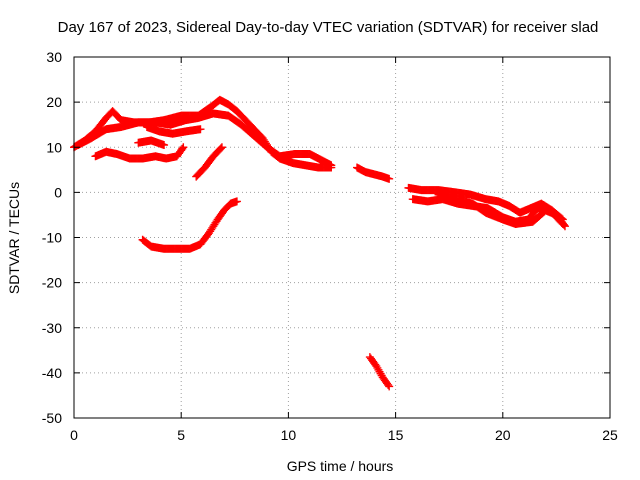  Describe the element at coordinates (54, 57) in the screenshot. I see `y-tick-label: 30` at that location.